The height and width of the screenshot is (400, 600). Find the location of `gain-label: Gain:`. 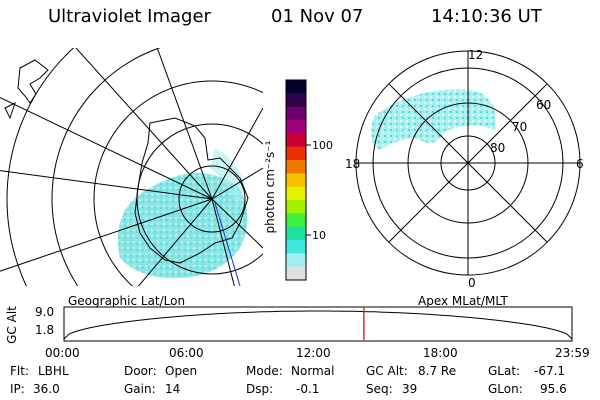

gain-label: Gain: is located at coordinates (140, 389).